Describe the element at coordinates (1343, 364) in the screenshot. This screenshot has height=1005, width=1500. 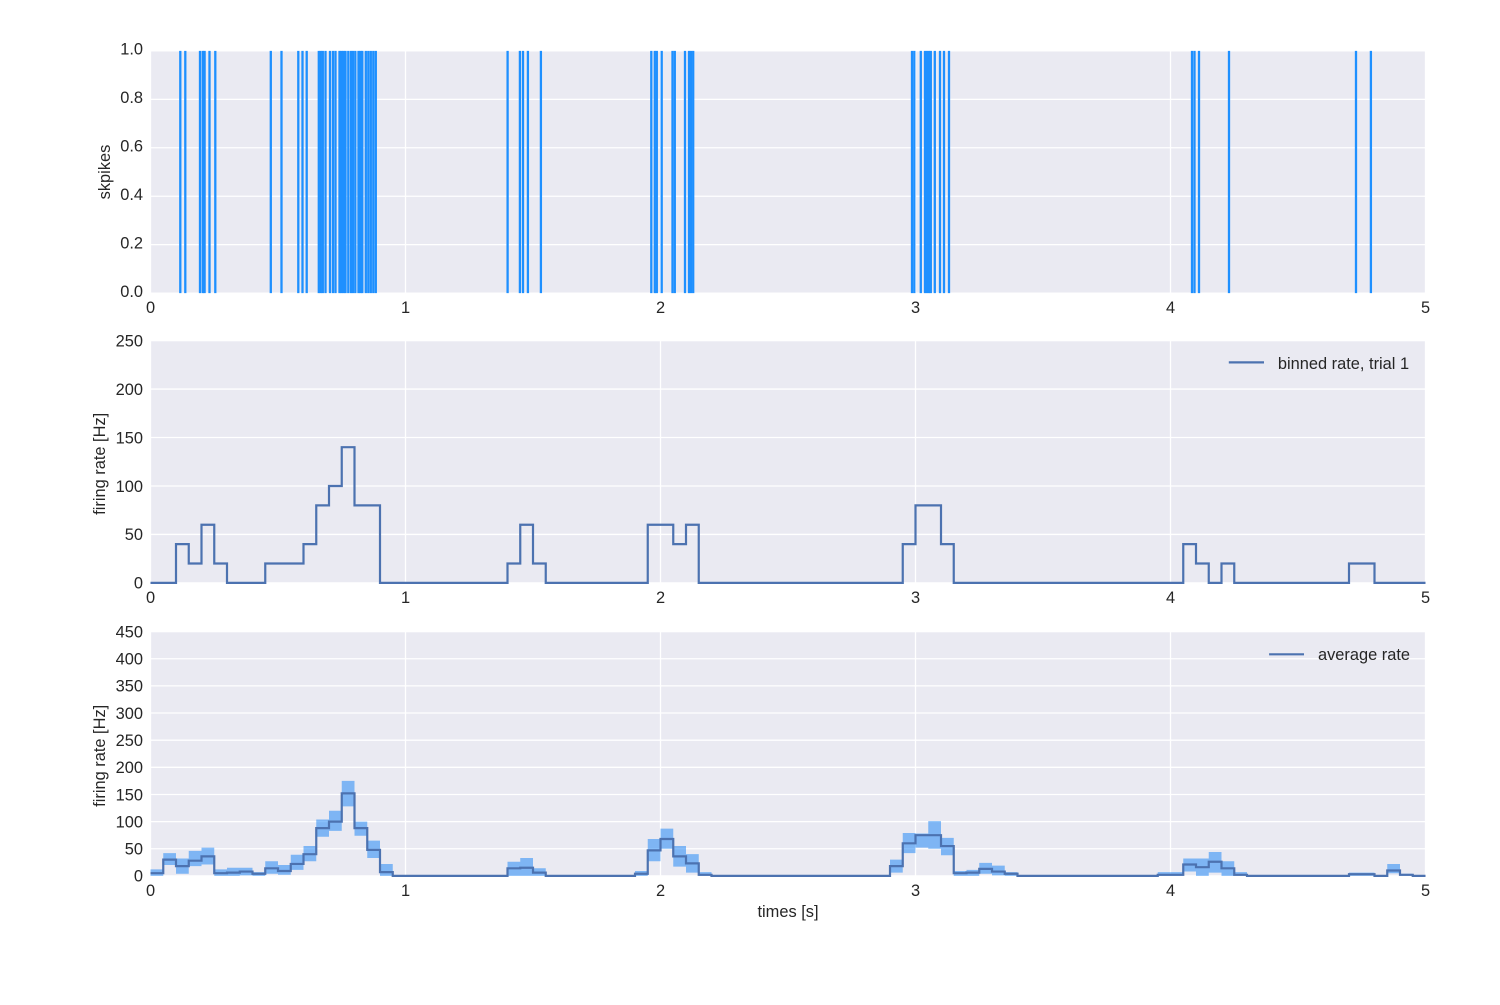
I see `svg-text: binned rate, trial 1` at that location.